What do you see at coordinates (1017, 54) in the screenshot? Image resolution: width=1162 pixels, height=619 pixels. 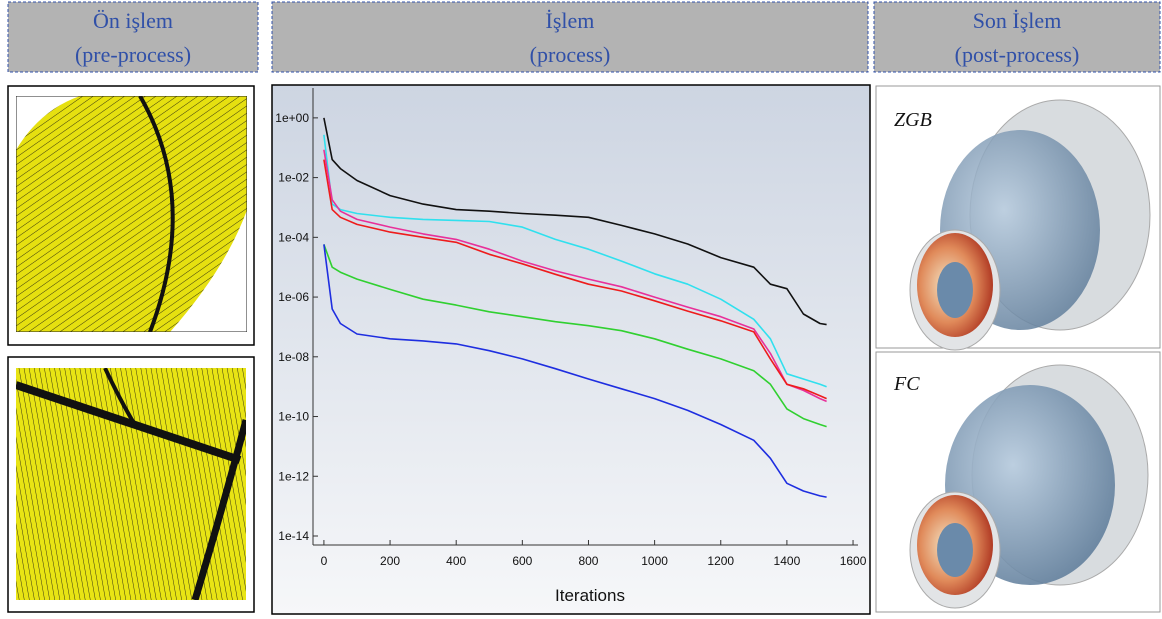 I see `header-subtitle: (post-process)` at bounding box center [1017, 54].